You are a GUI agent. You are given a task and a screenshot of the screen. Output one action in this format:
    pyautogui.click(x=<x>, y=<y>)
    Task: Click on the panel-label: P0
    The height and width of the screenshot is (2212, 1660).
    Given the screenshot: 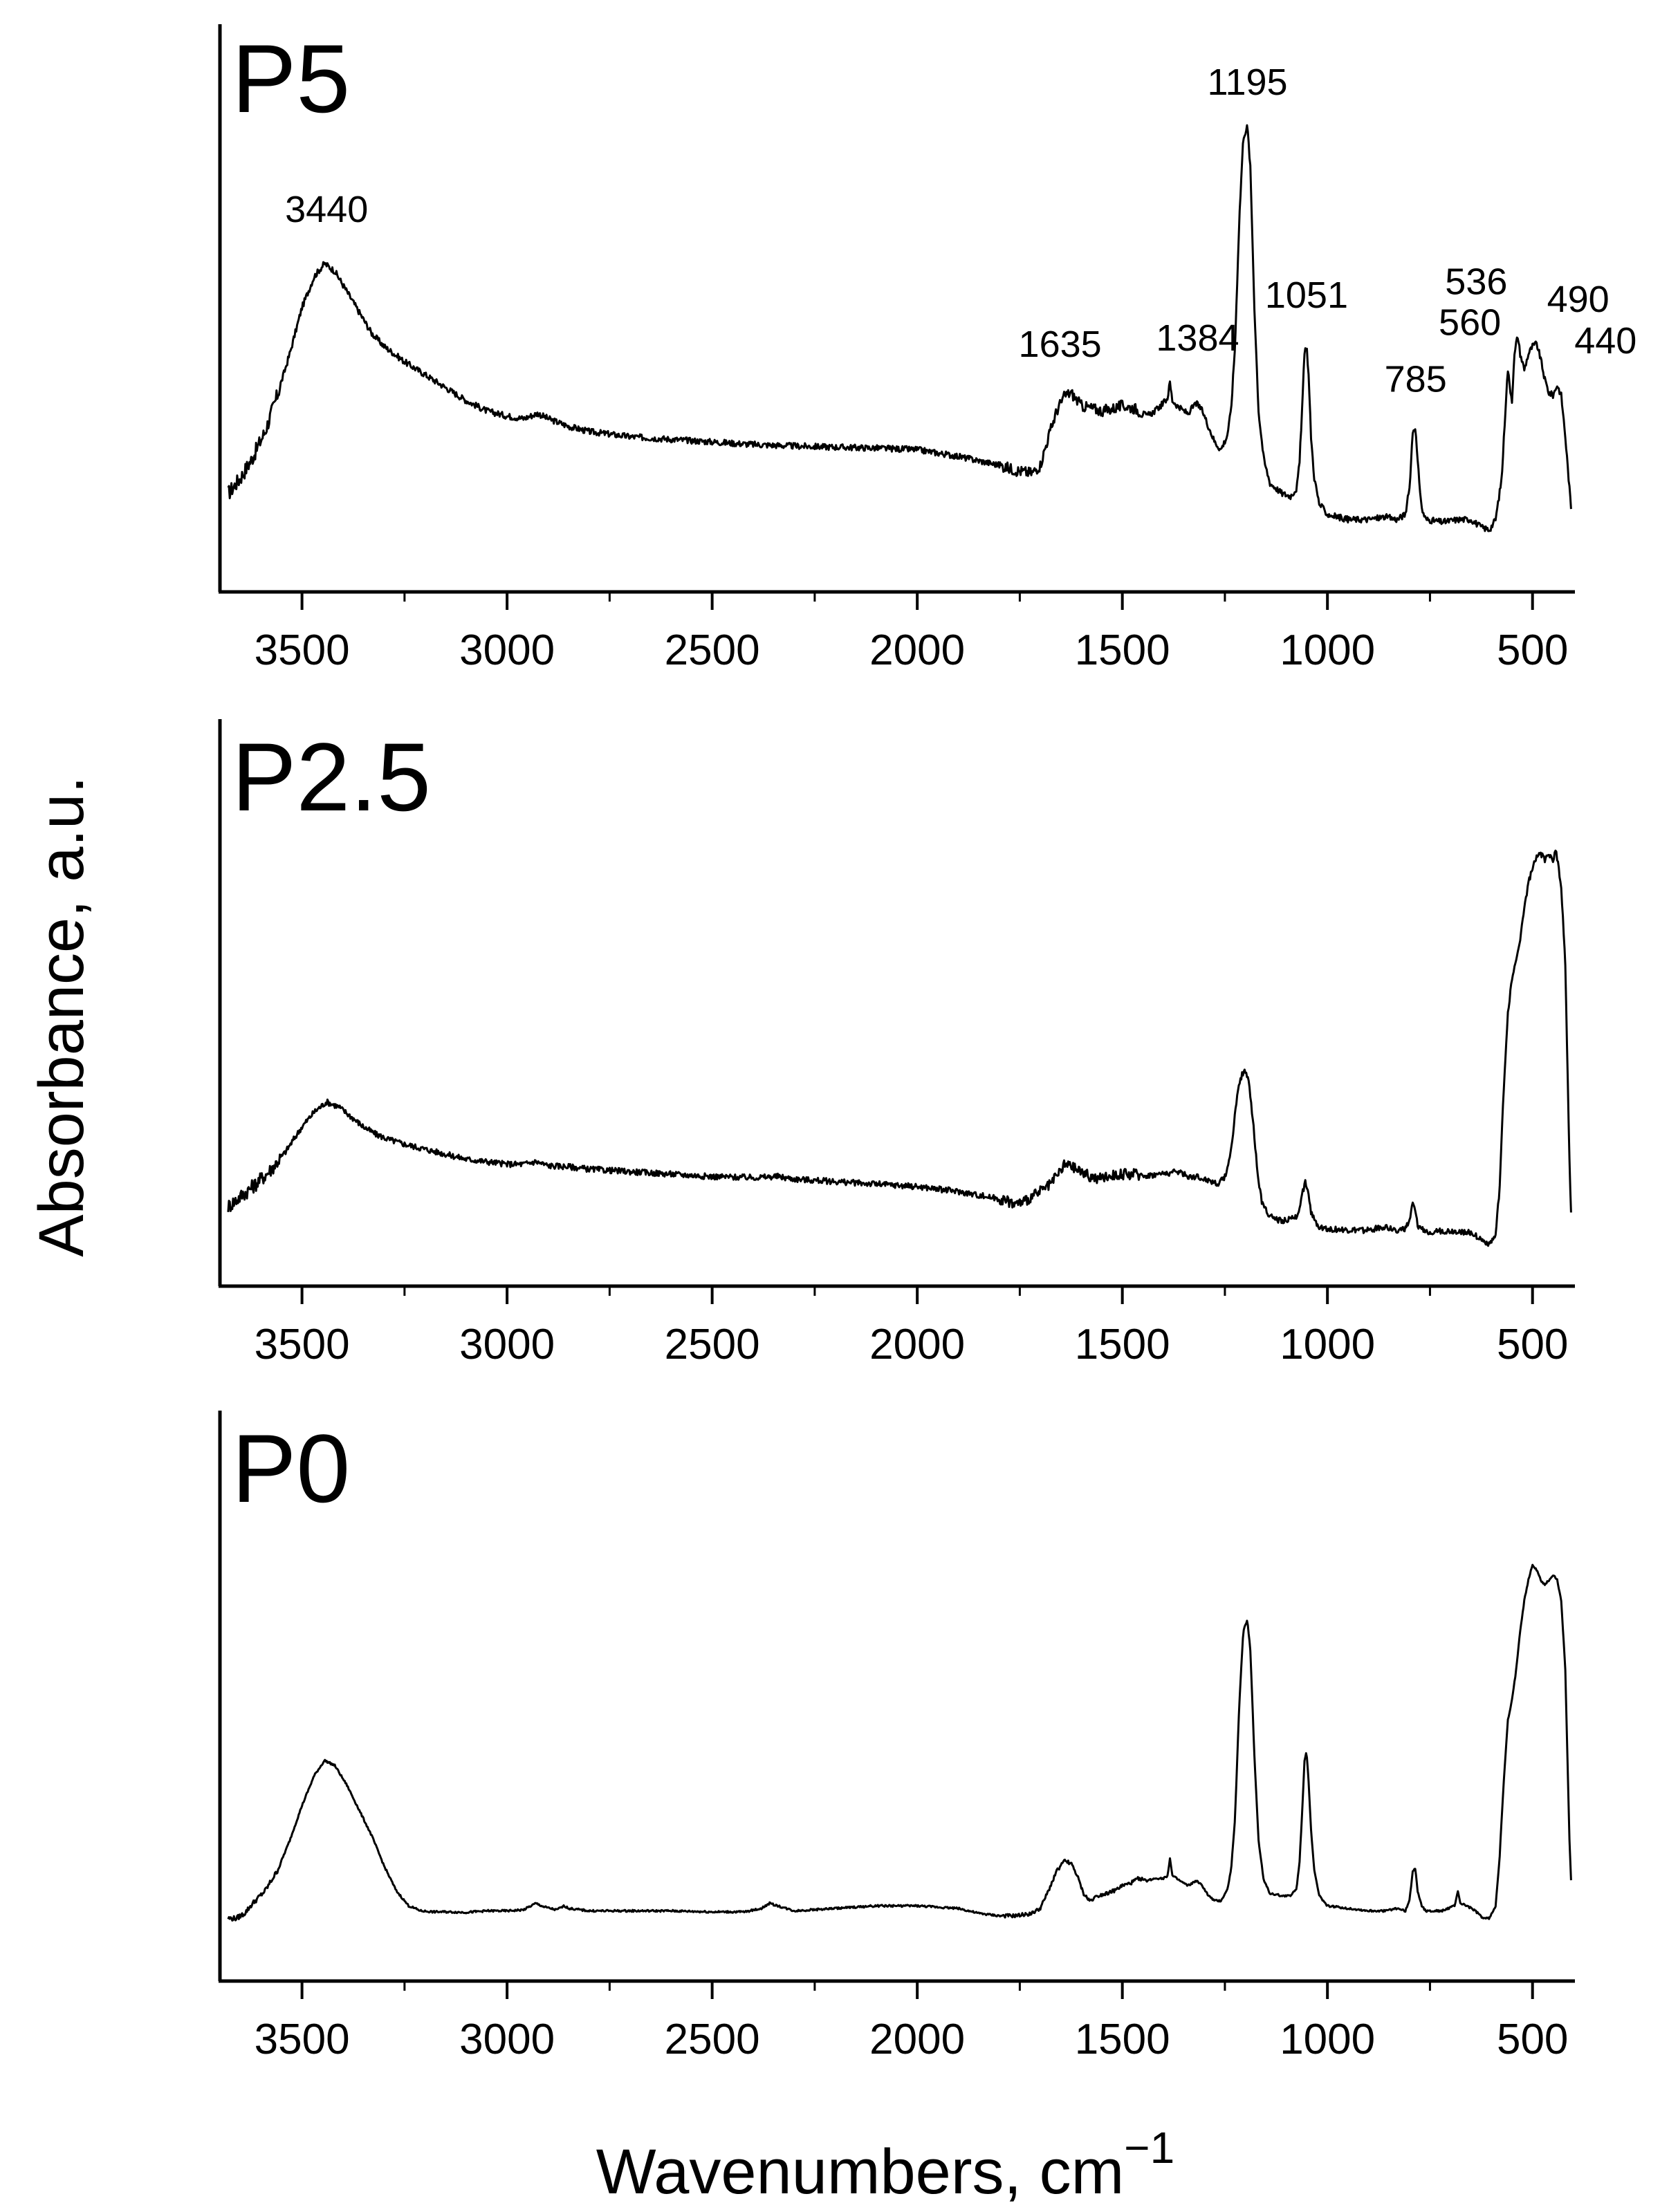 What is the action you would take?
    pyautogui.click(x=291, y=1468)
    